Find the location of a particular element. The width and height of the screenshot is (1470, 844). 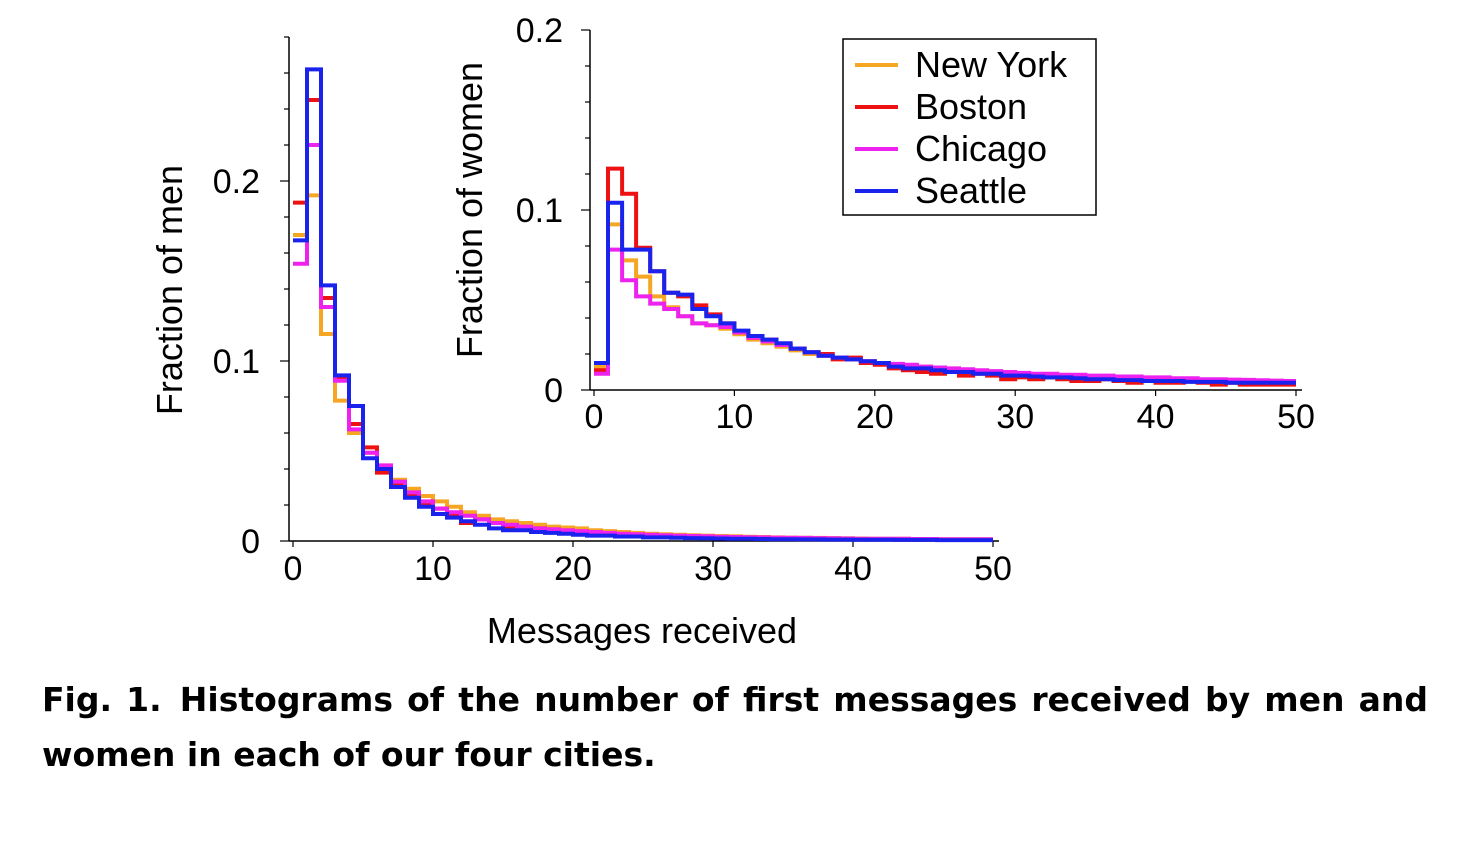

legend-label-seattle: Seattle is located at coordinates (971, 190).